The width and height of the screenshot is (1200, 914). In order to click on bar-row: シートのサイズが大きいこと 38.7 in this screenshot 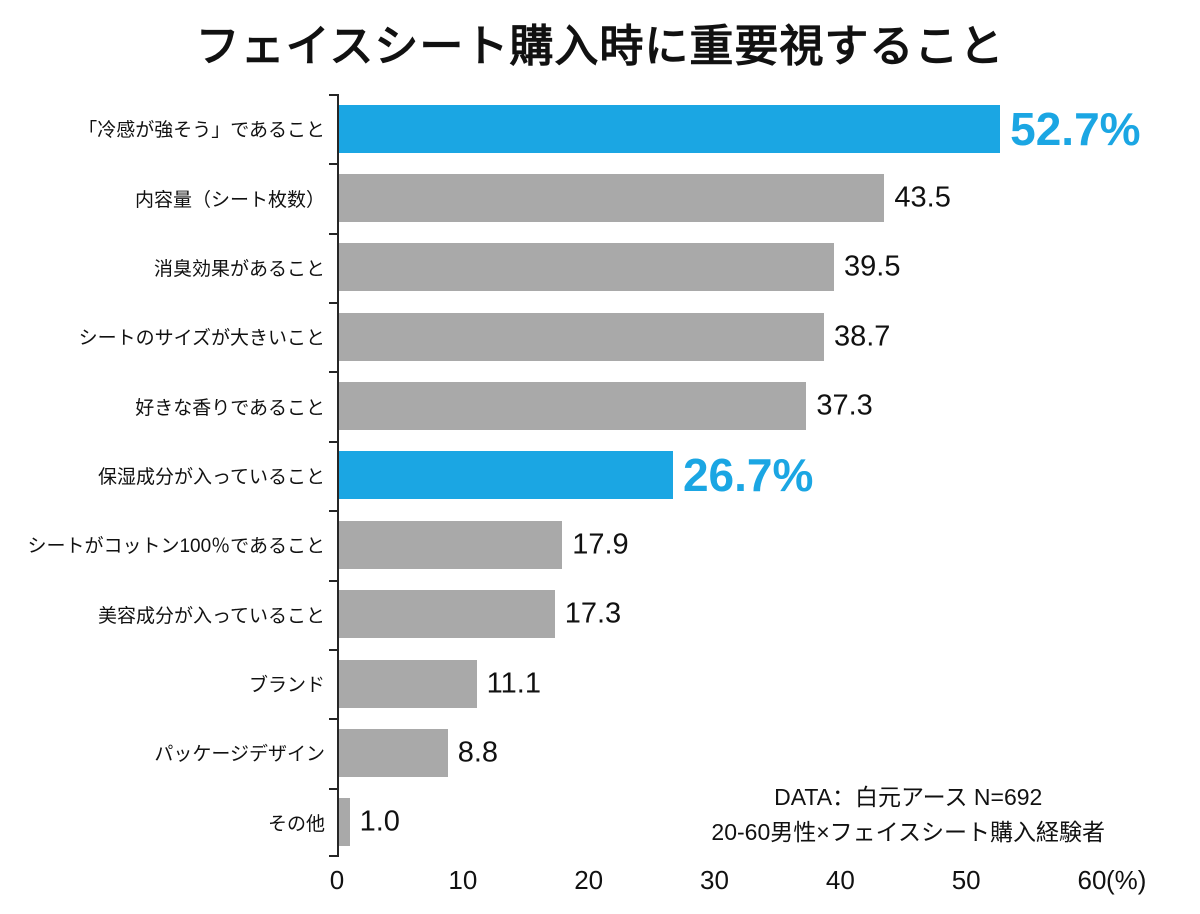, I will do `click(600, 336)`.